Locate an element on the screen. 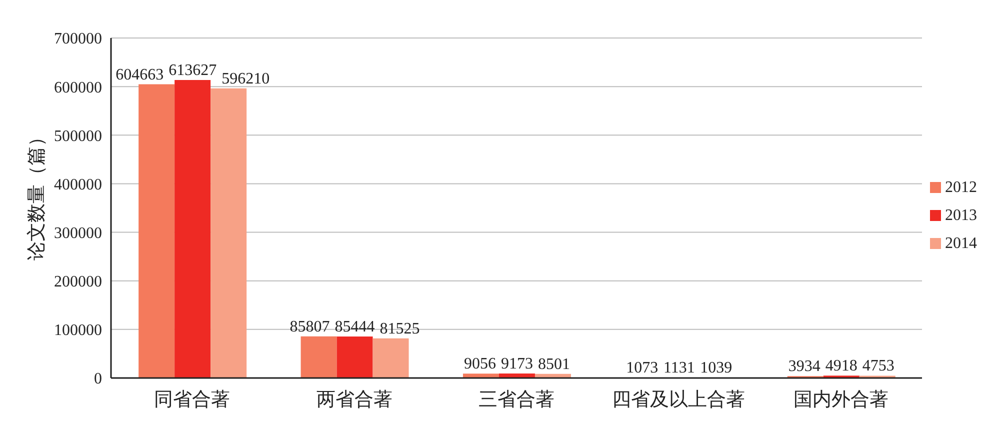 This screenshot has width=999, height=431. y-tick-label: 300000 is located at coordinates (78, 233).